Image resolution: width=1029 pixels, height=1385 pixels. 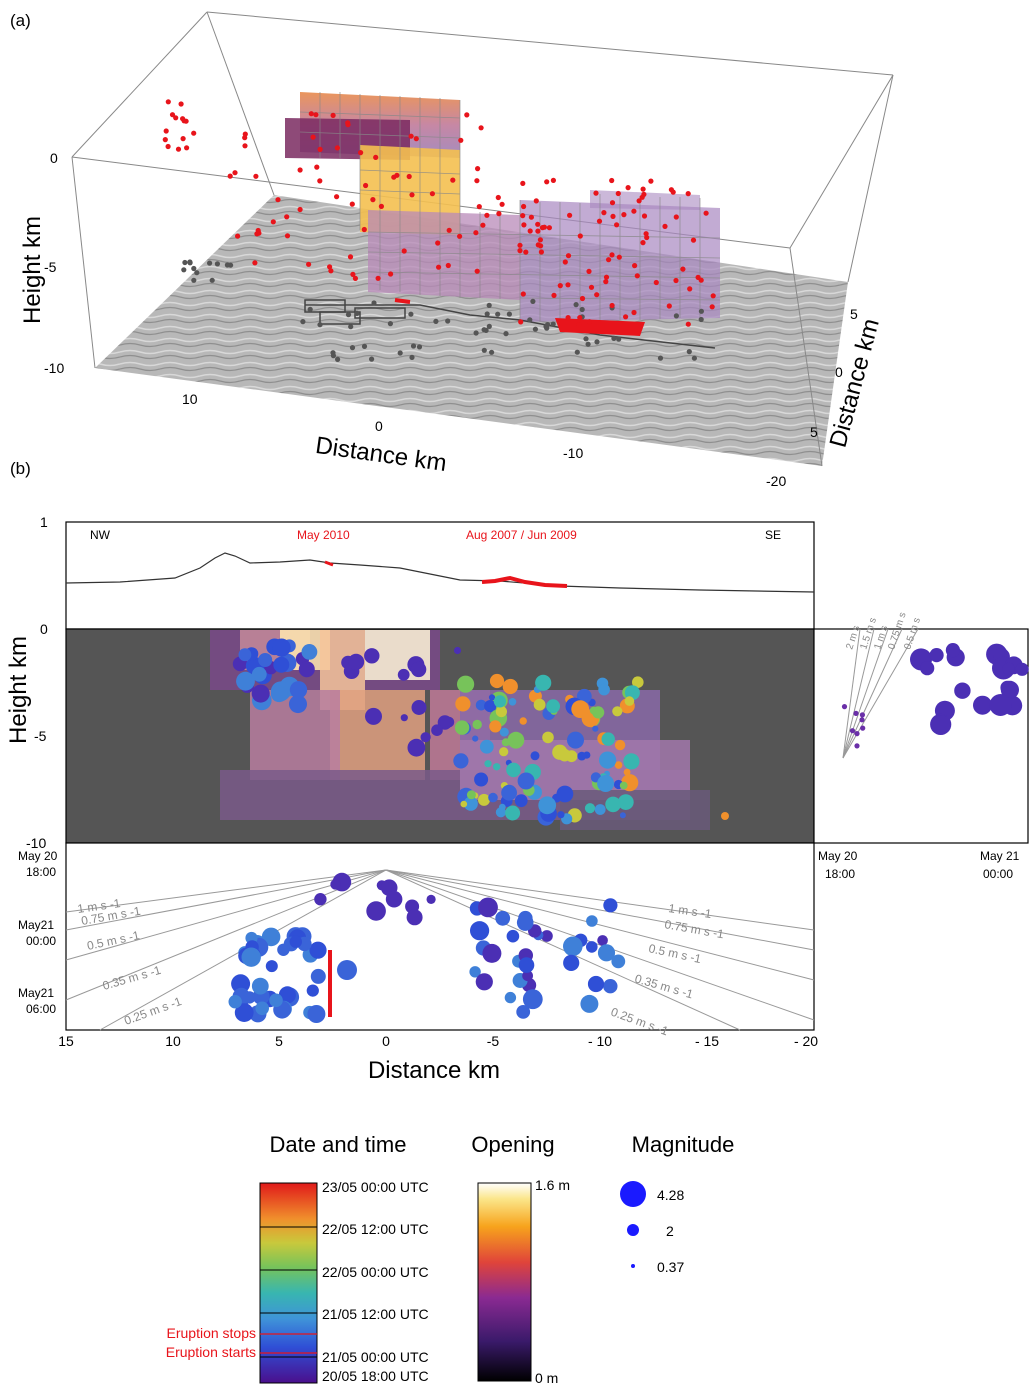 I want to click on opening-cell, so click(x=635, y=810).